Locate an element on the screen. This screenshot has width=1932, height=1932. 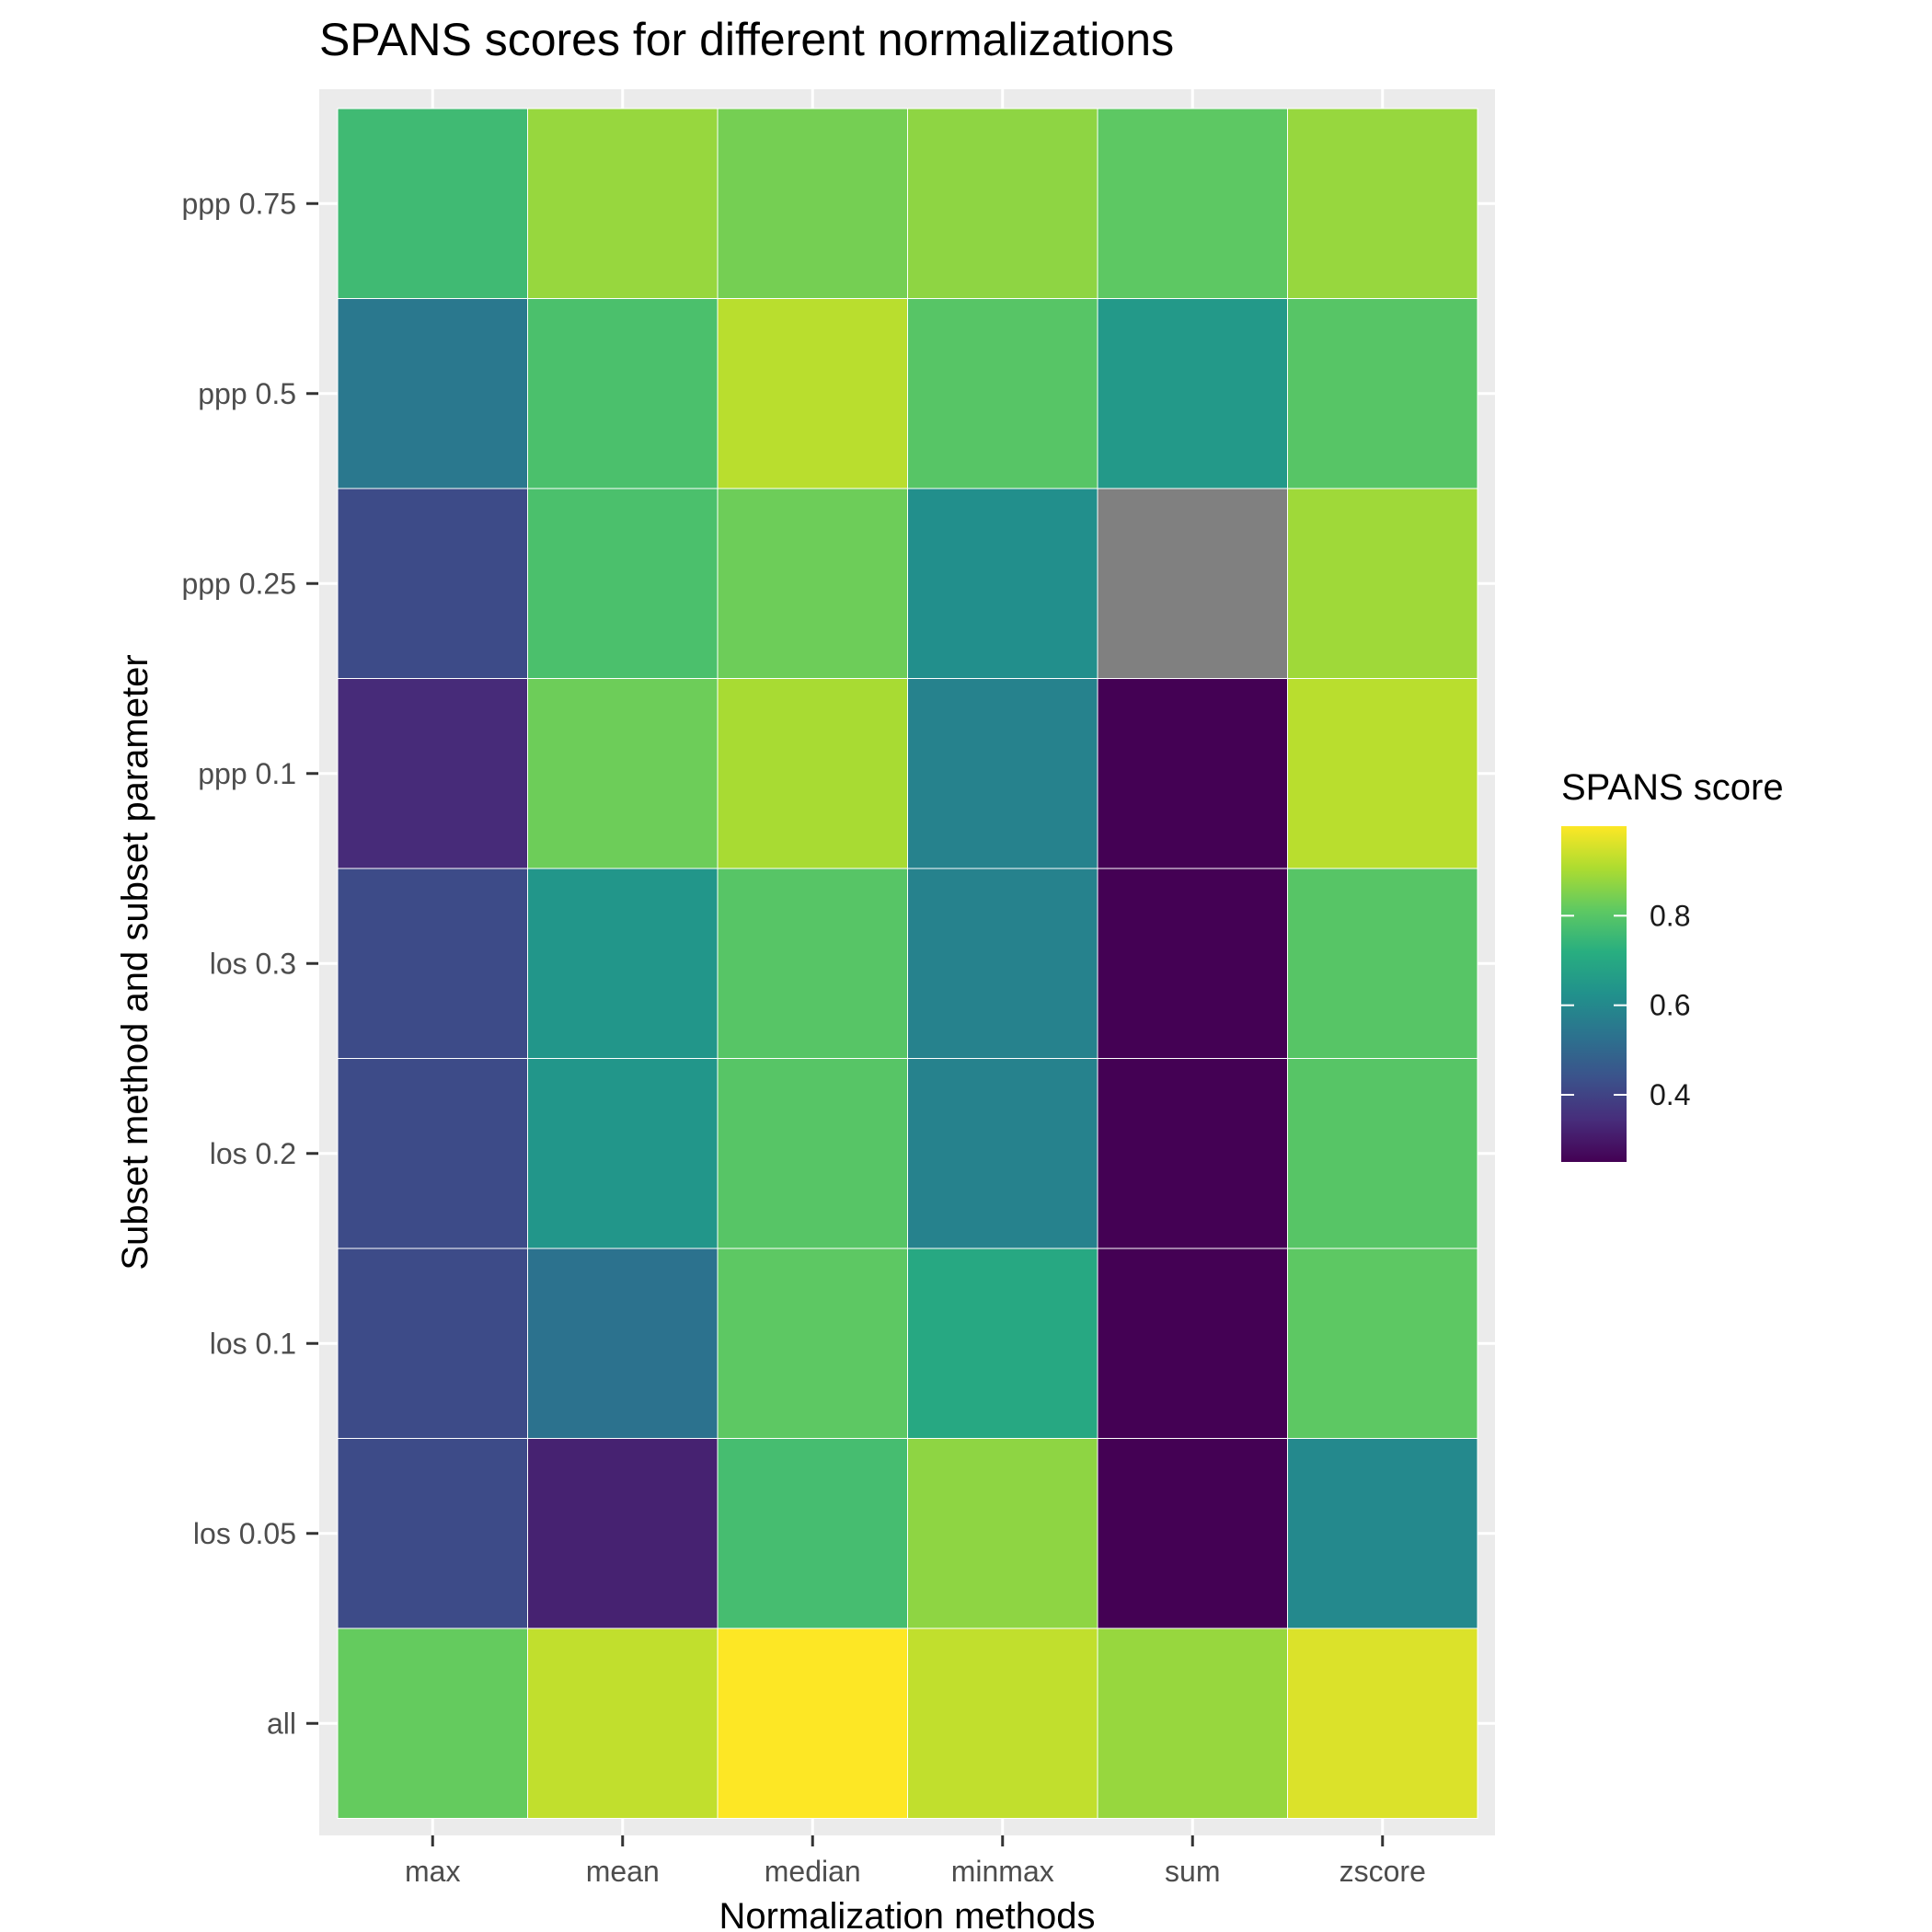
legend: SPANS score 0.4 0.6 0.8 is located at coordinates (1672, 964).